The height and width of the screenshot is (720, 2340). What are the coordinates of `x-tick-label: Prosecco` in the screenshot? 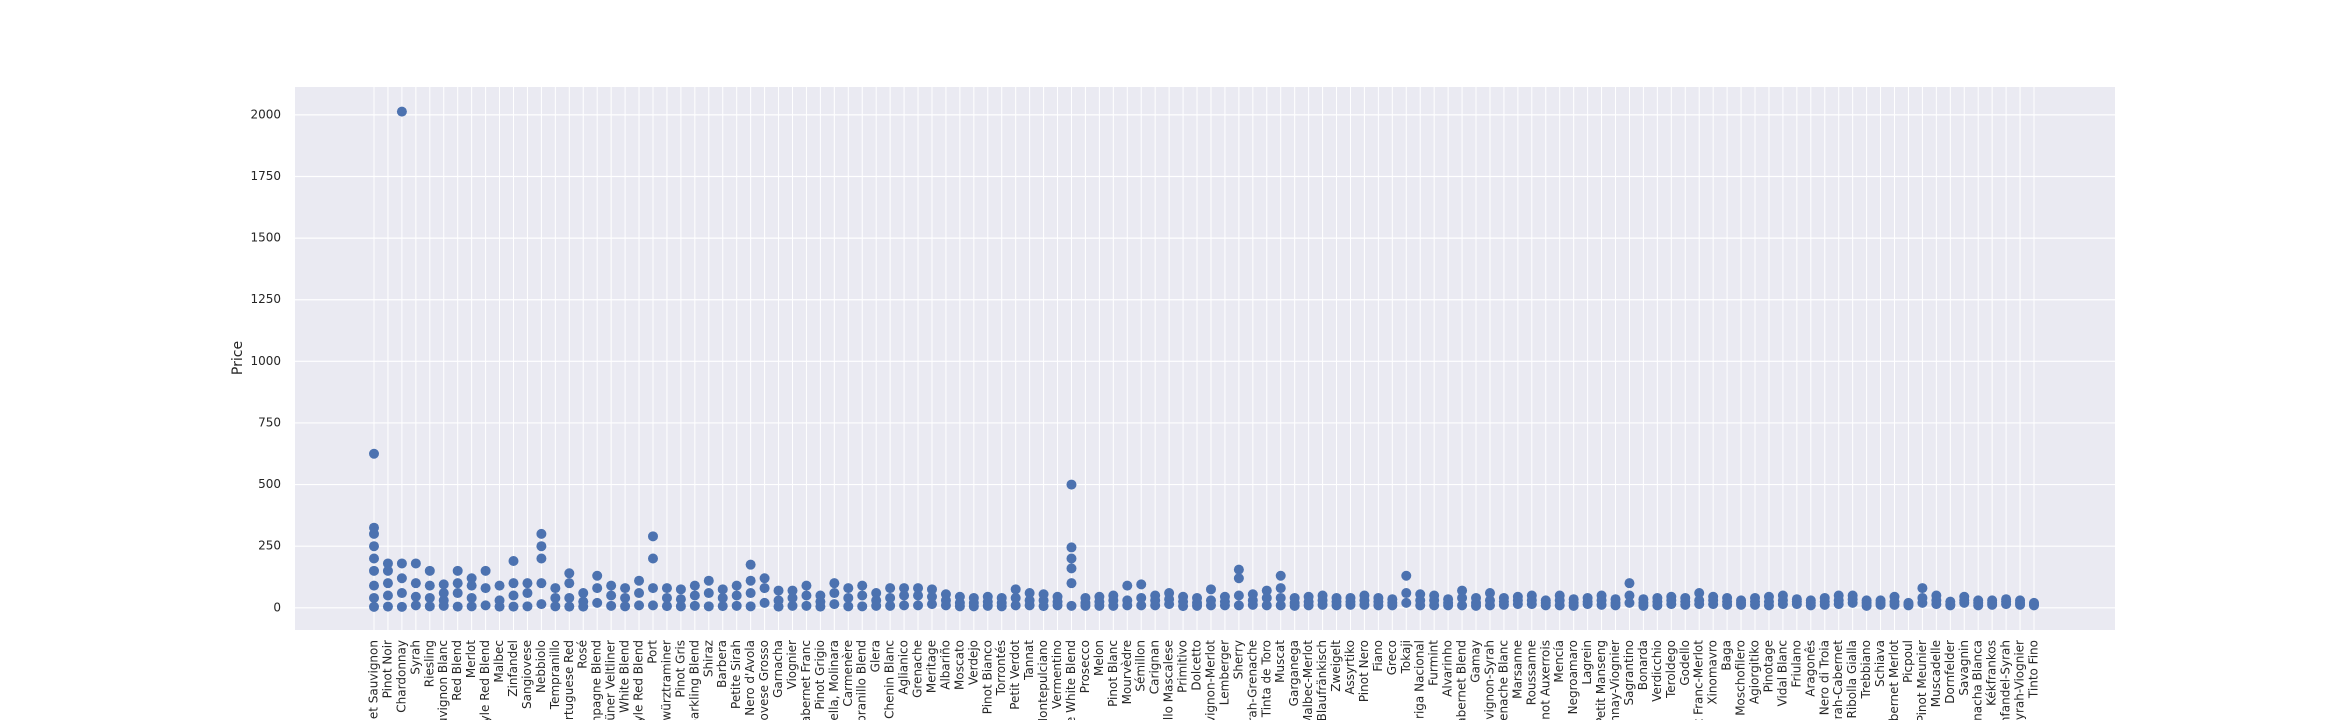 It's located at (1085, 666).